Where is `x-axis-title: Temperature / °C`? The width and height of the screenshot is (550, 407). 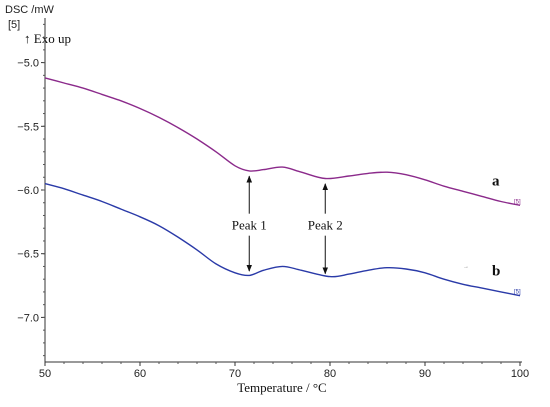 x-axis-title: Temperature / °C is located at coordinates (281, 387).